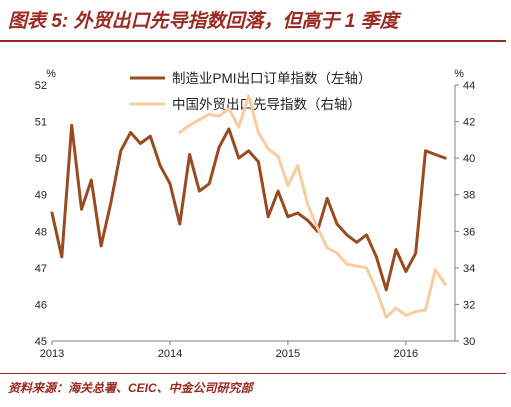 The width and height of the screenshot is (511, 407). Describe the element at coordinates (51, 74) in the screenshot. I see `left-axis-unit: %` at that location.